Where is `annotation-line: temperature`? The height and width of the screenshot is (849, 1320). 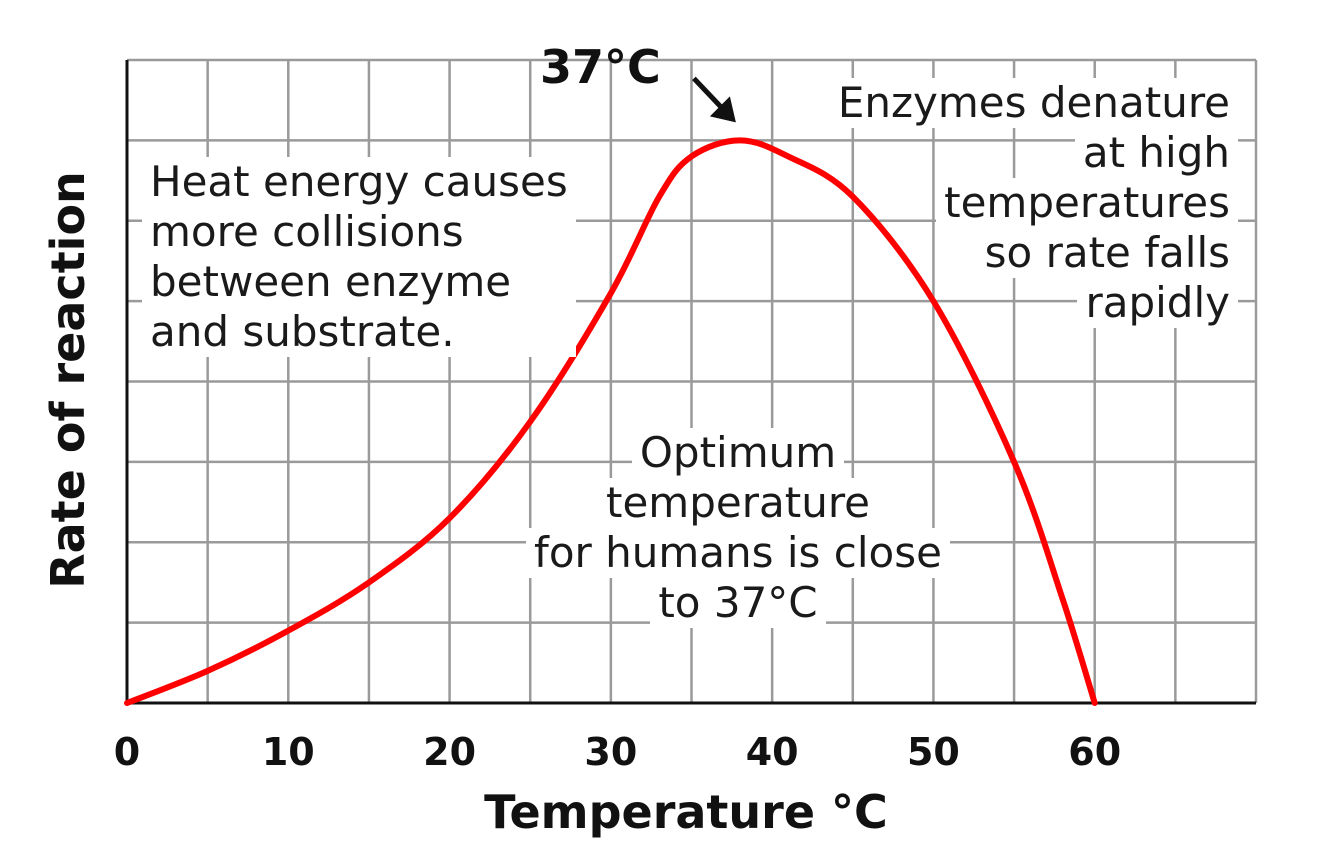 annotation-line: temperature is located at coordinates (738, 503).